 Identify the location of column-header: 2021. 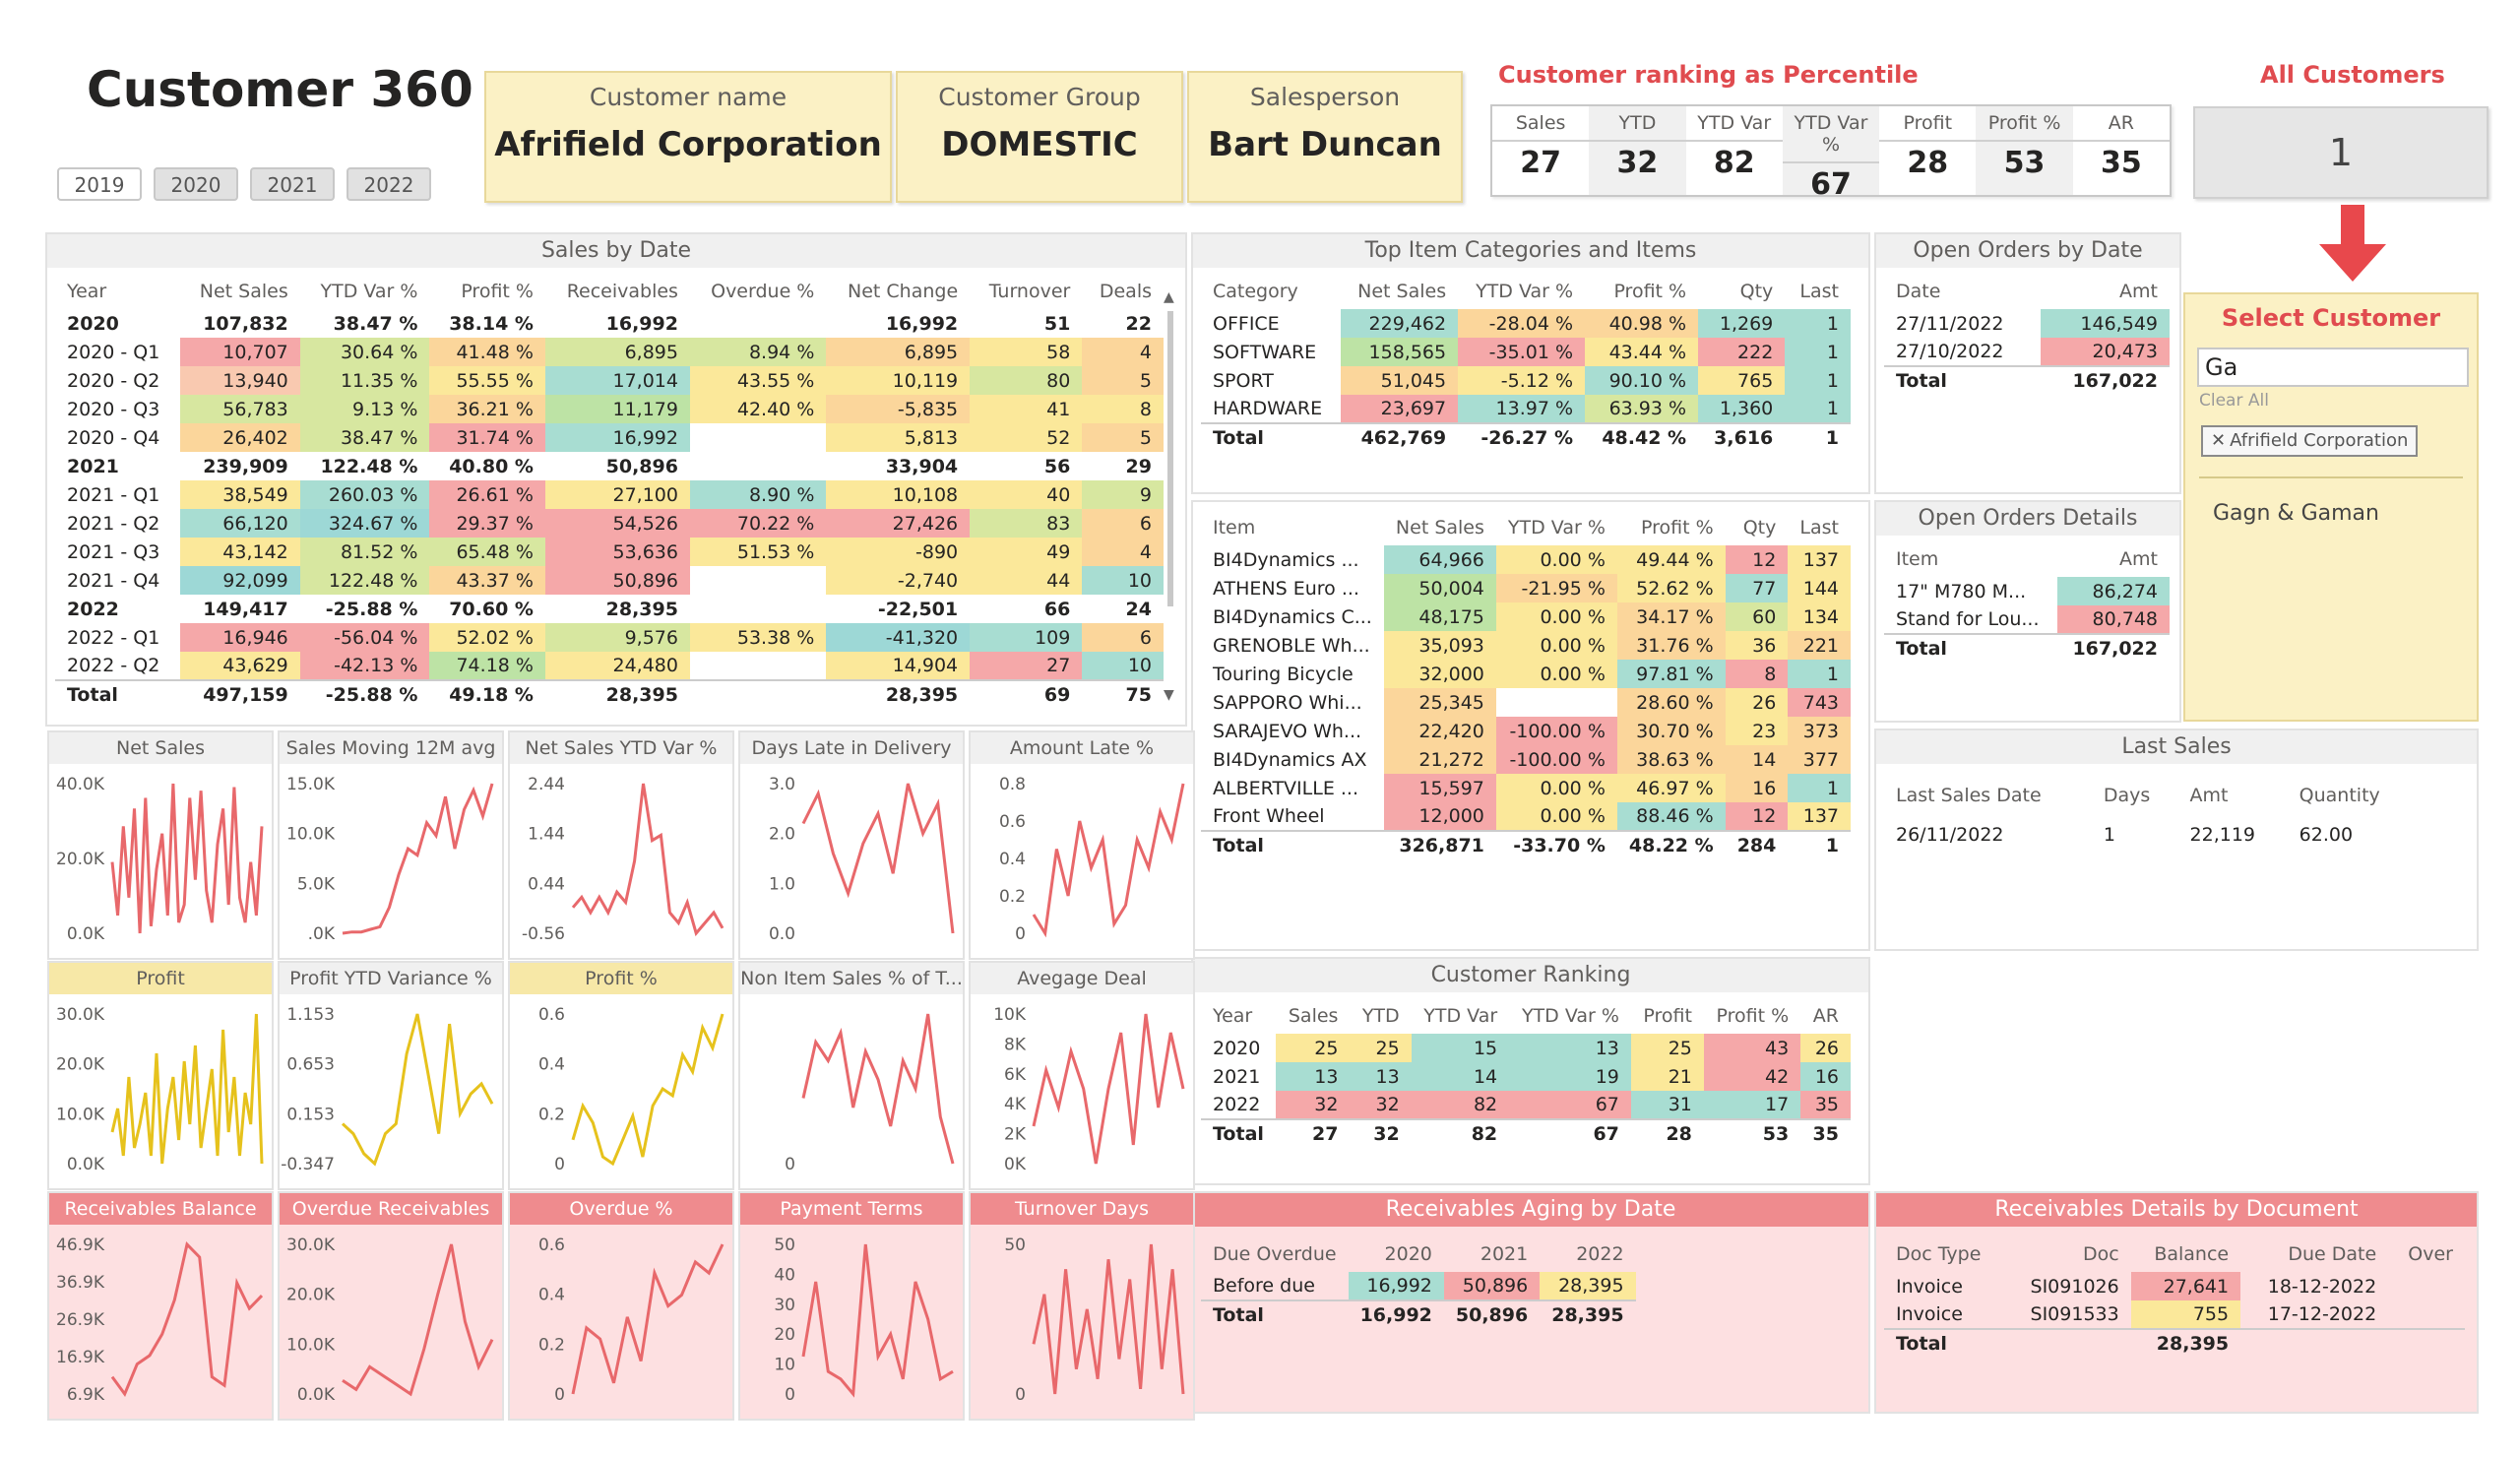
(1504, 1254).